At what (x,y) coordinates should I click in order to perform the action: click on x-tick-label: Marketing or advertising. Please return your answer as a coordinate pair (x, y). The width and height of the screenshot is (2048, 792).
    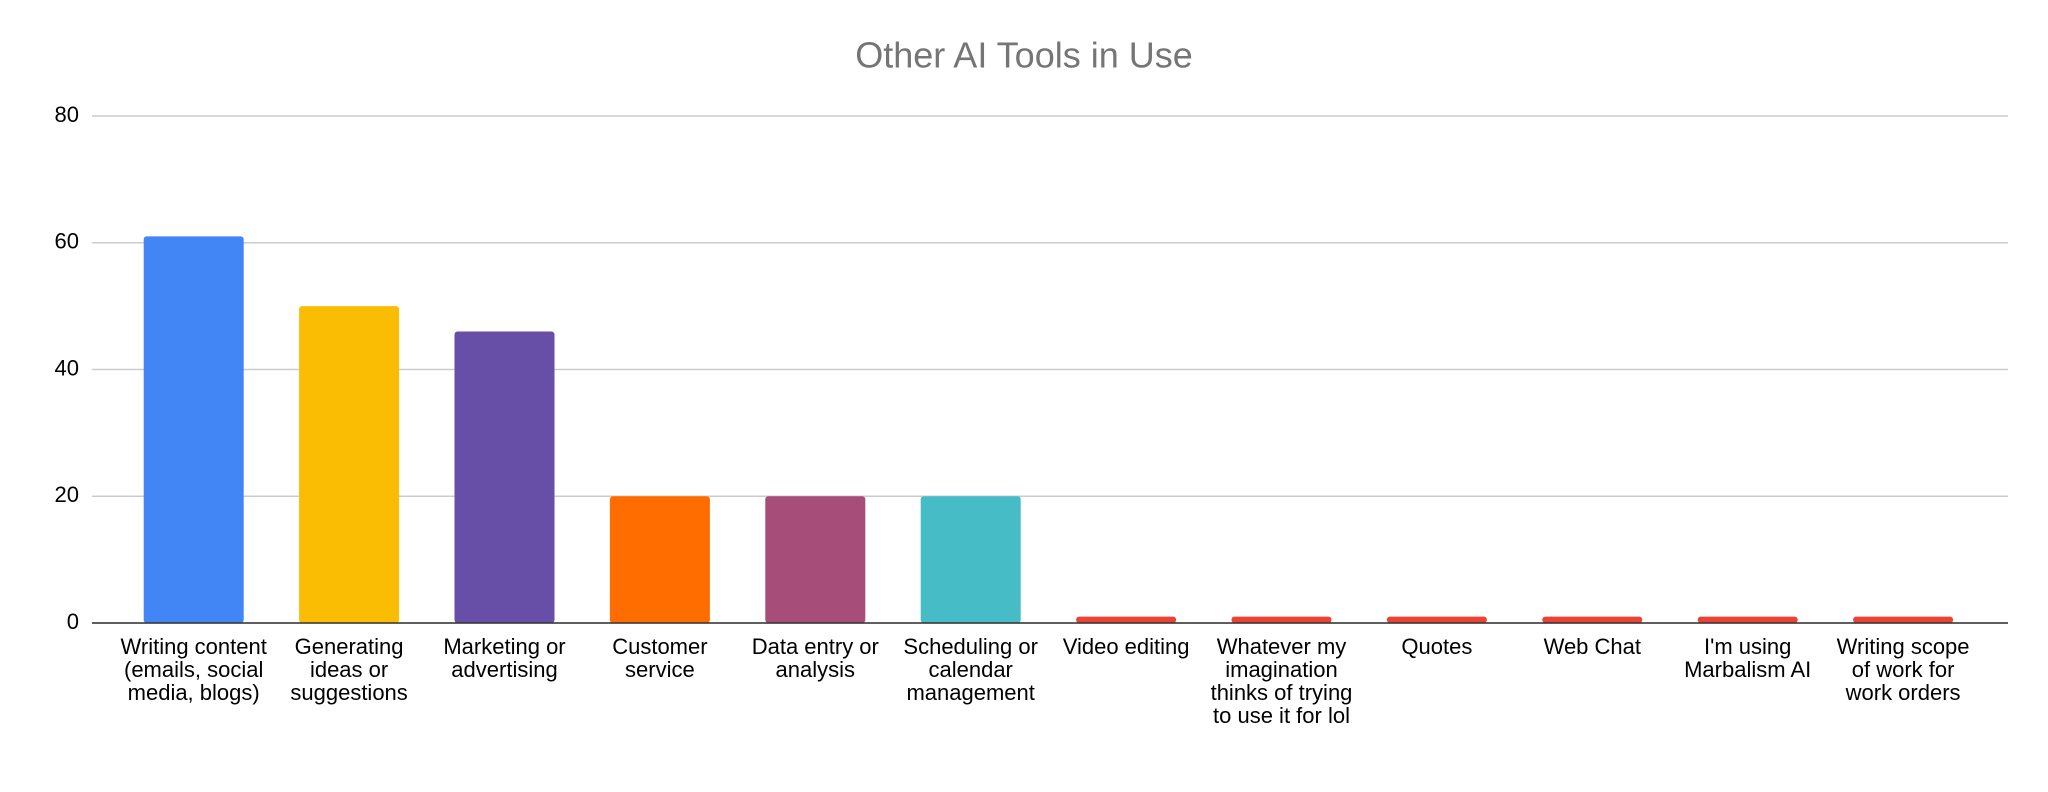
    Looking at the image, I should click on (504, 658).